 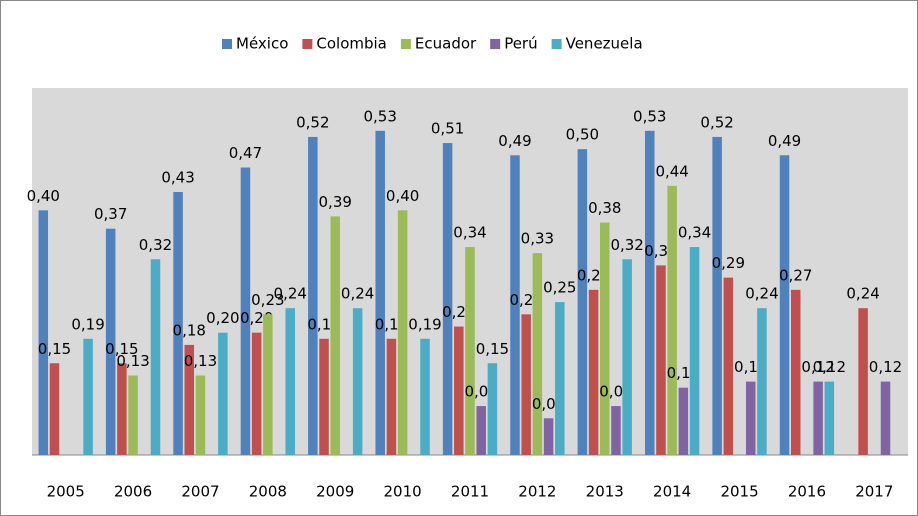 What do you see at coordinates (874, 492) in the screenshot?
I see `x-tick-label: 2017` at bounding box center [874, 492].